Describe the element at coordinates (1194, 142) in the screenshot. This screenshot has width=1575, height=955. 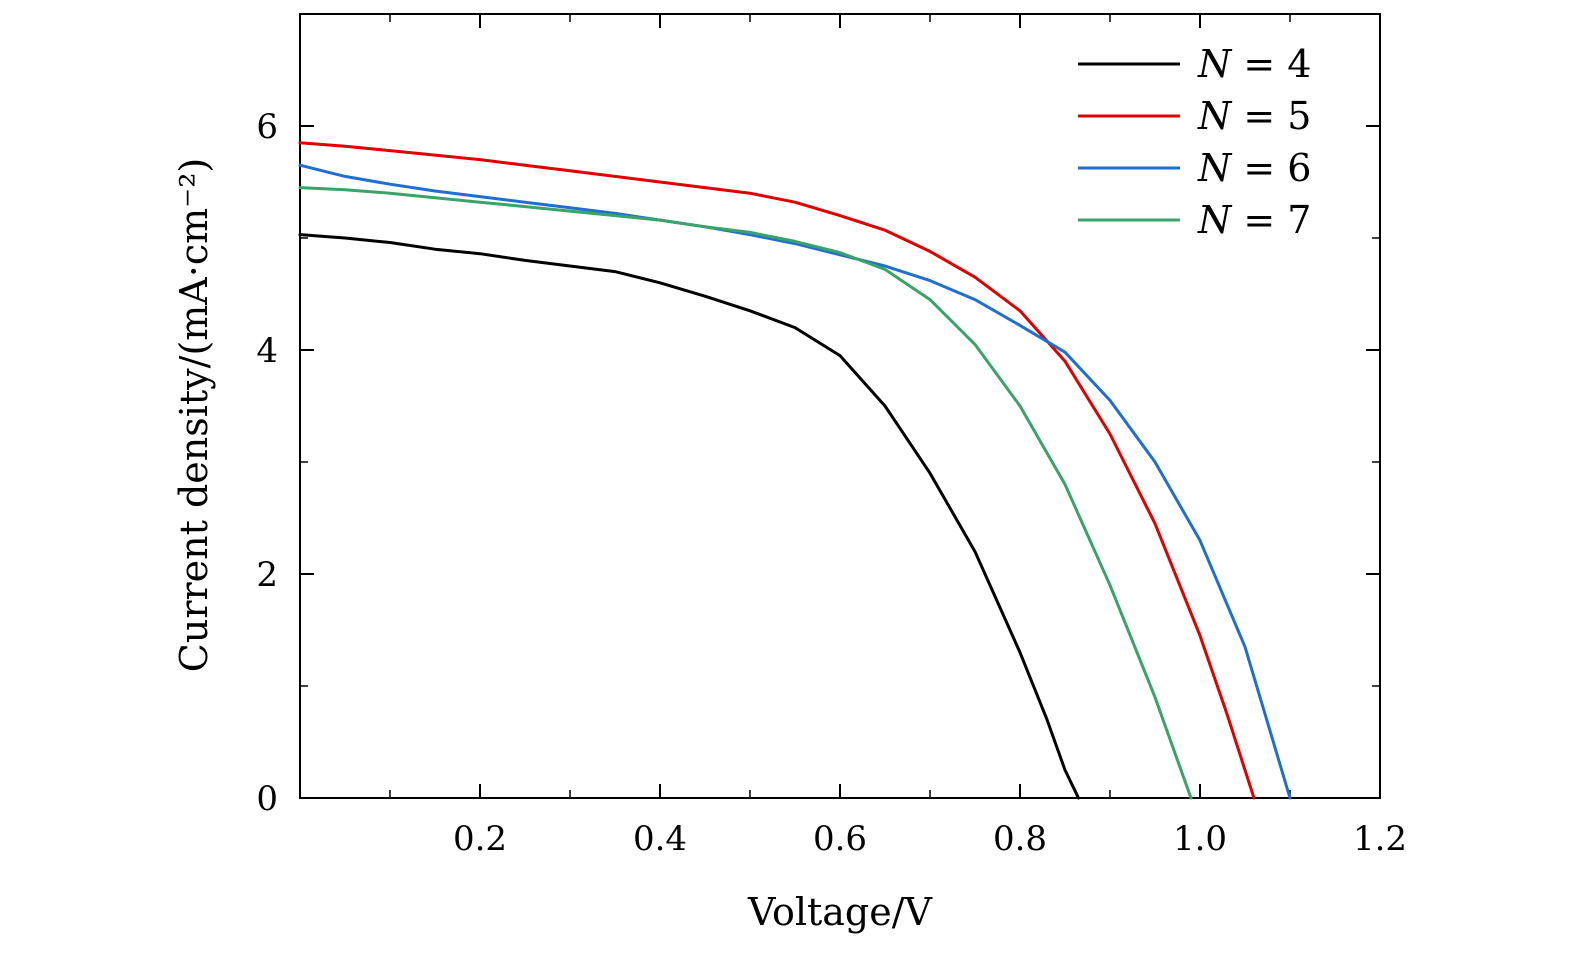
I see `legend: N = 4 N = 5 N = 6 N = 7` at that location.